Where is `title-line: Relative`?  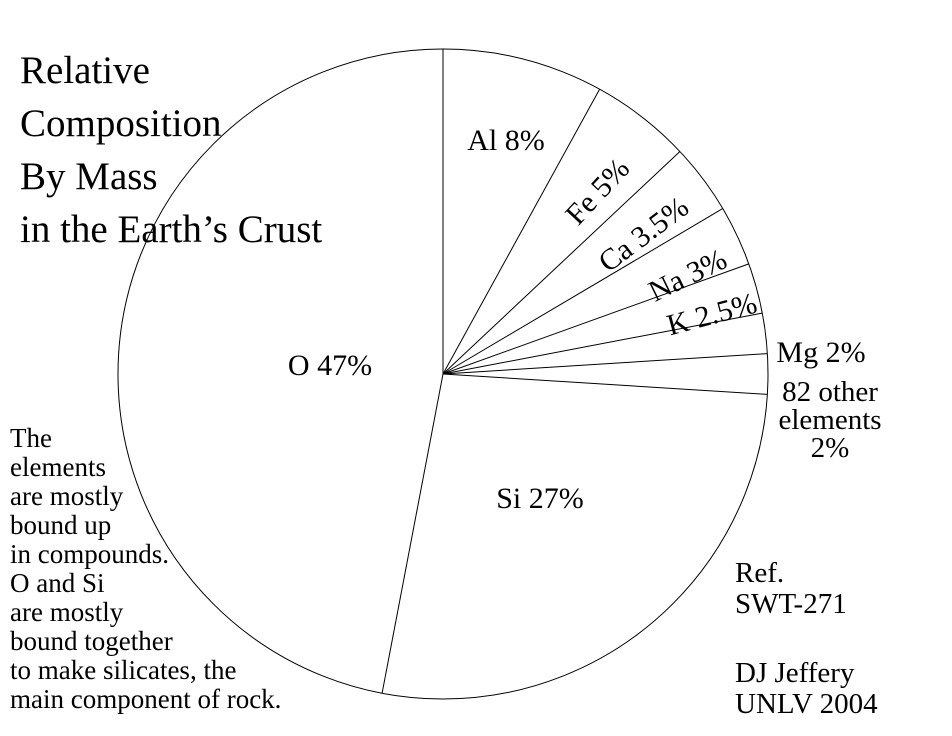
title-line: Relative is located at coordinates (85, 70).